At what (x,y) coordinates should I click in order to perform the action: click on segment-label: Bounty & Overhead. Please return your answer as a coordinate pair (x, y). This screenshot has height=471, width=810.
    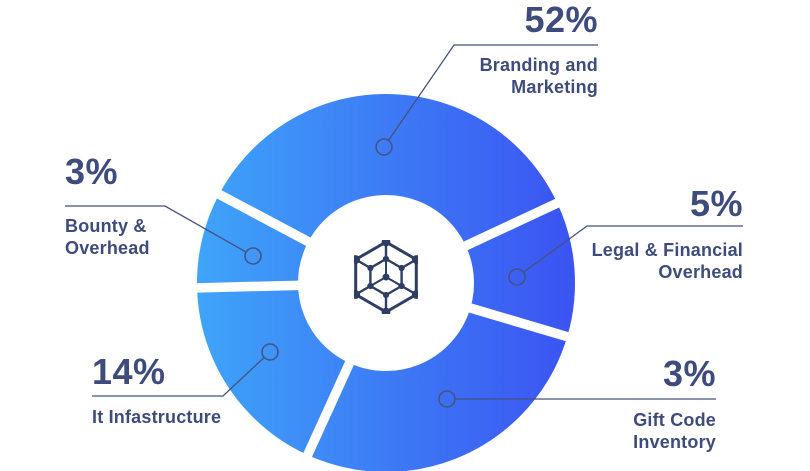
    Looking at the image, I should click on (107, 237).